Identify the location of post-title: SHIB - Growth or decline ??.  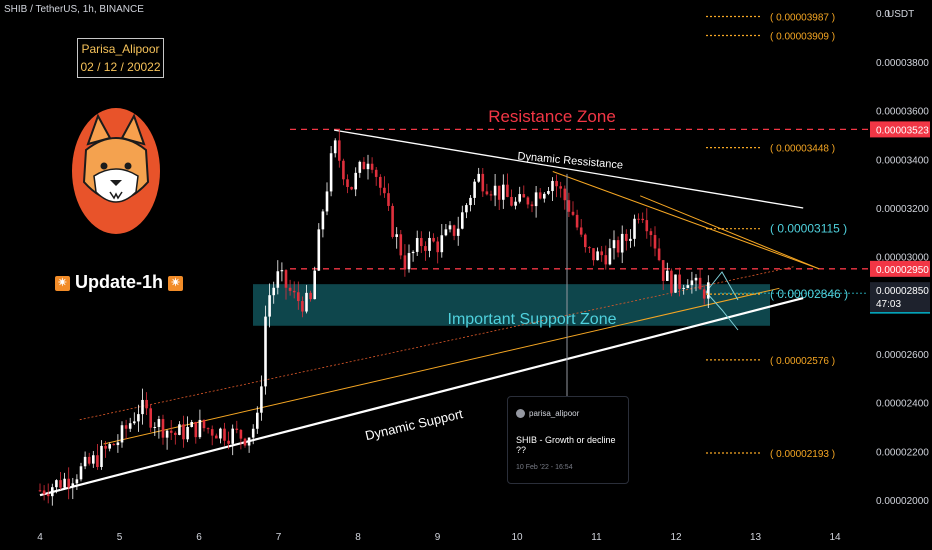
(566, 445).